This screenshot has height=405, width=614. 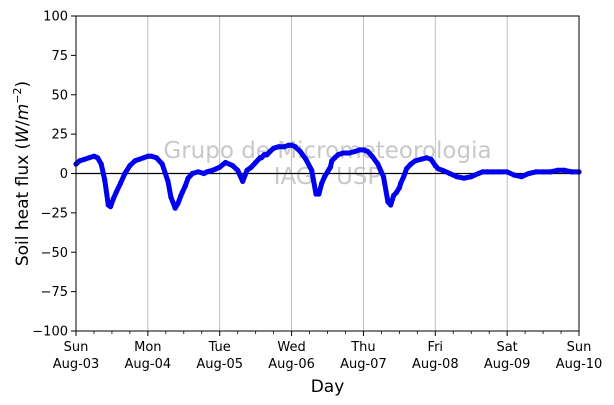 I want to click on y-axis-label-unit-slash: /, so click(x=23, y=123).